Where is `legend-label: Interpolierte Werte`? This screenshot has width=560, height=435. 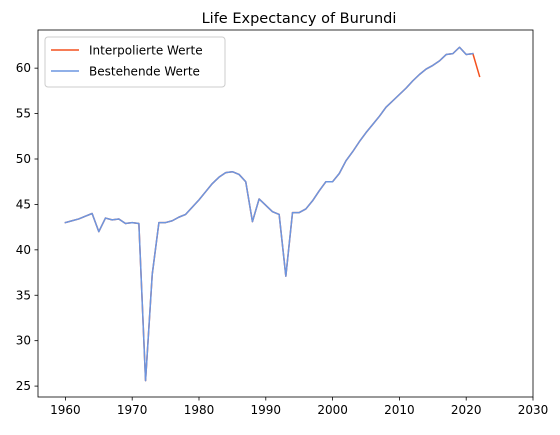 legend-label: Interpolierte Werte is located at coordinates (146, 51).